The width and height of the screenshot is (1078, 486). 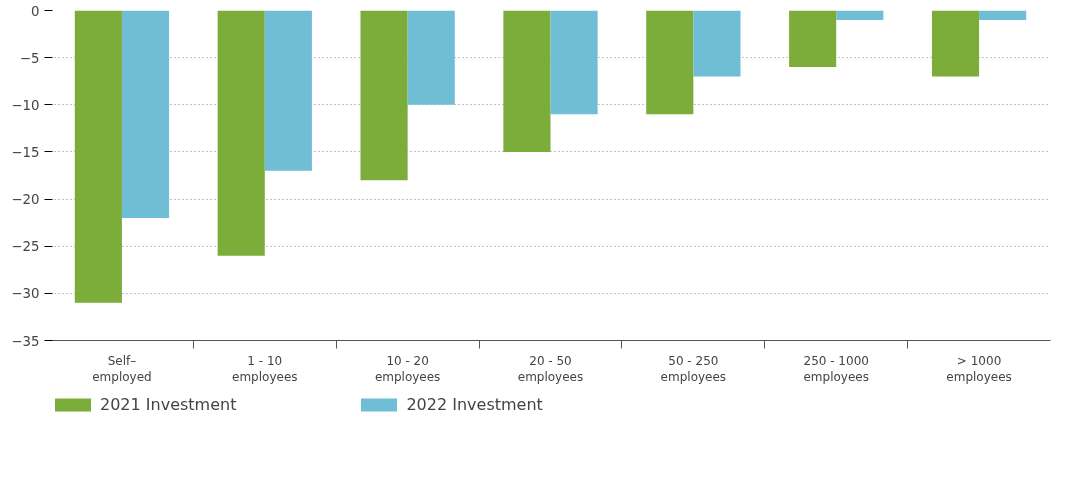 I want to click on legend-label: 2021 Investment, so click(x=168, y=404).